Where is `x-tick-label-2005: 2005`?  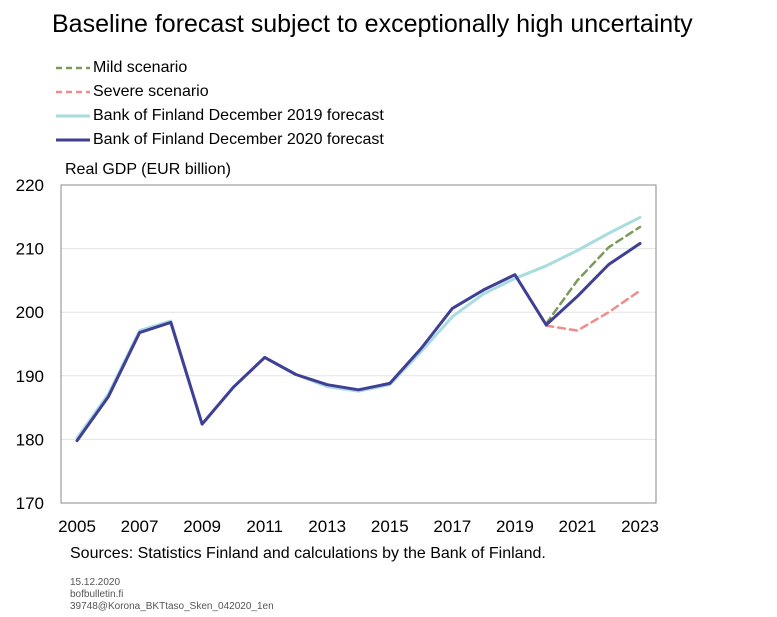 x-tick-label-2005: 2005 is located at coordinates (77, 526).